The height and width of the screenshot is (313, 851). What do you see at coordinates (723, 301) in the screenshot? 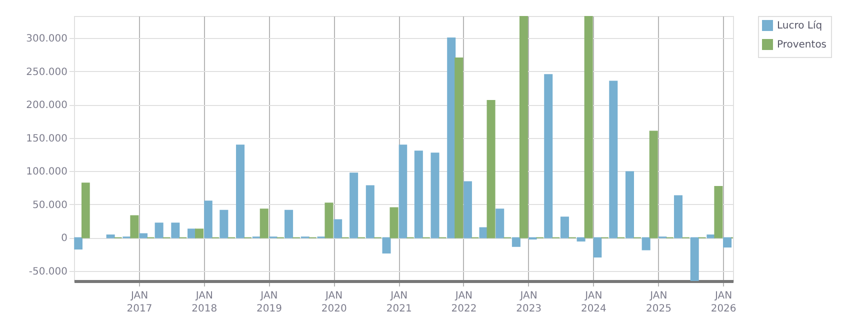
I see `x-tick-label: JAN 2026` at bounding box center [723, 301].